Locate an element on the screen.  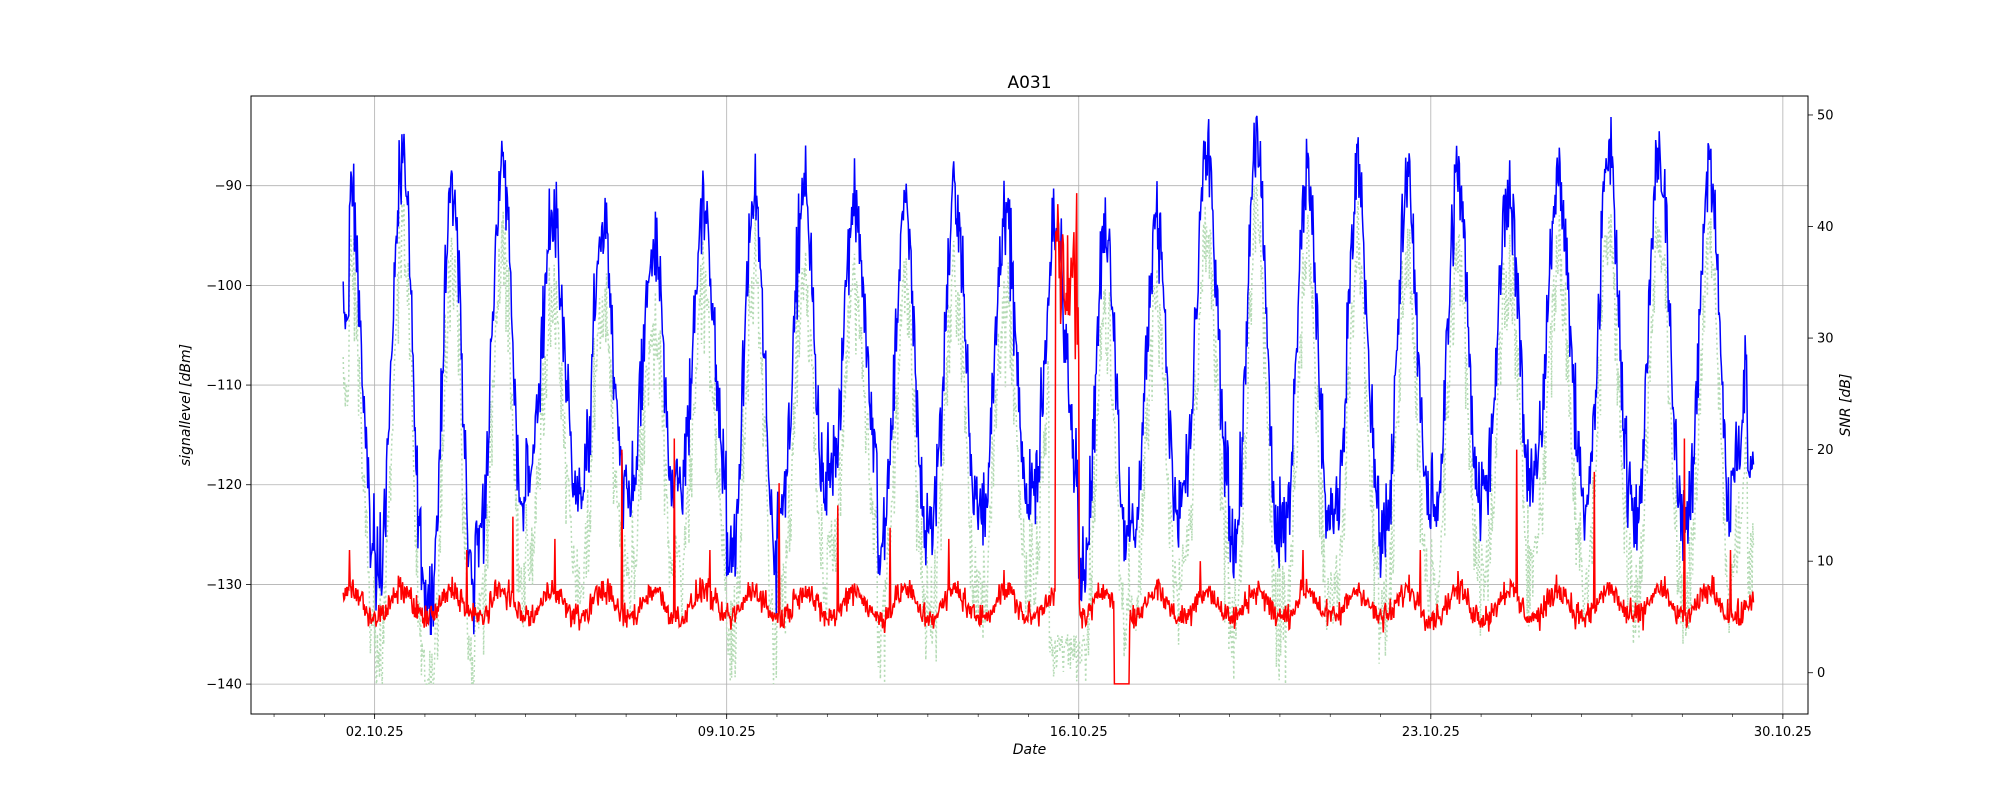
y-left-tick-label: −110 is located at coordinates (224, 386).